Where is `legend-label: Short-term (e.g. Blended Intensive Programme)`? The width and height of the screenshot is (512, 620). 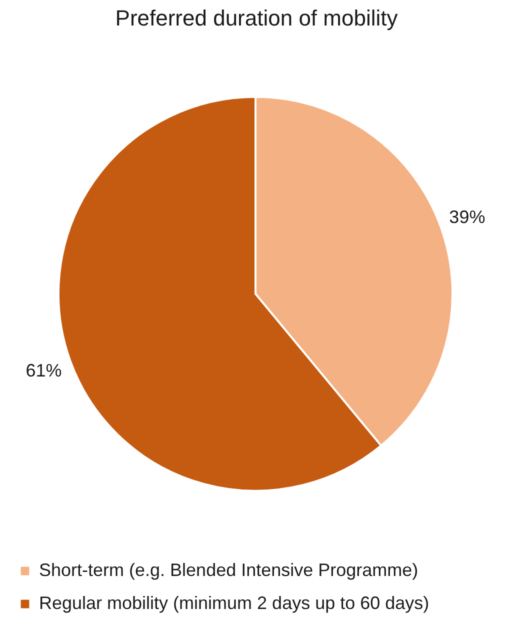 legend-label: Short-term (e.g. Blended Intensive Programme) is located at coordinates (228, 570).